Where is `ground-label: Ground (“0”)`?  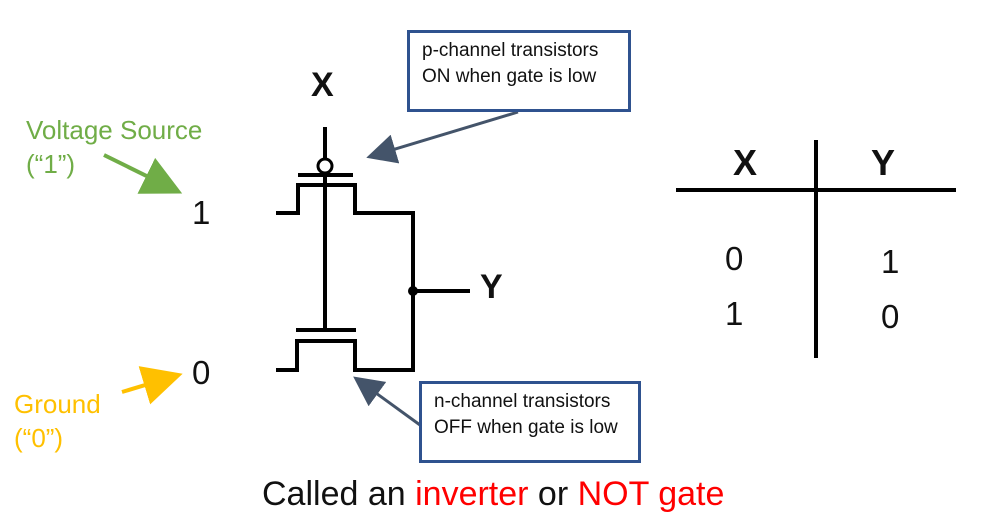 ground-label: Ground (“0”) is located at coordinates (57, 421).